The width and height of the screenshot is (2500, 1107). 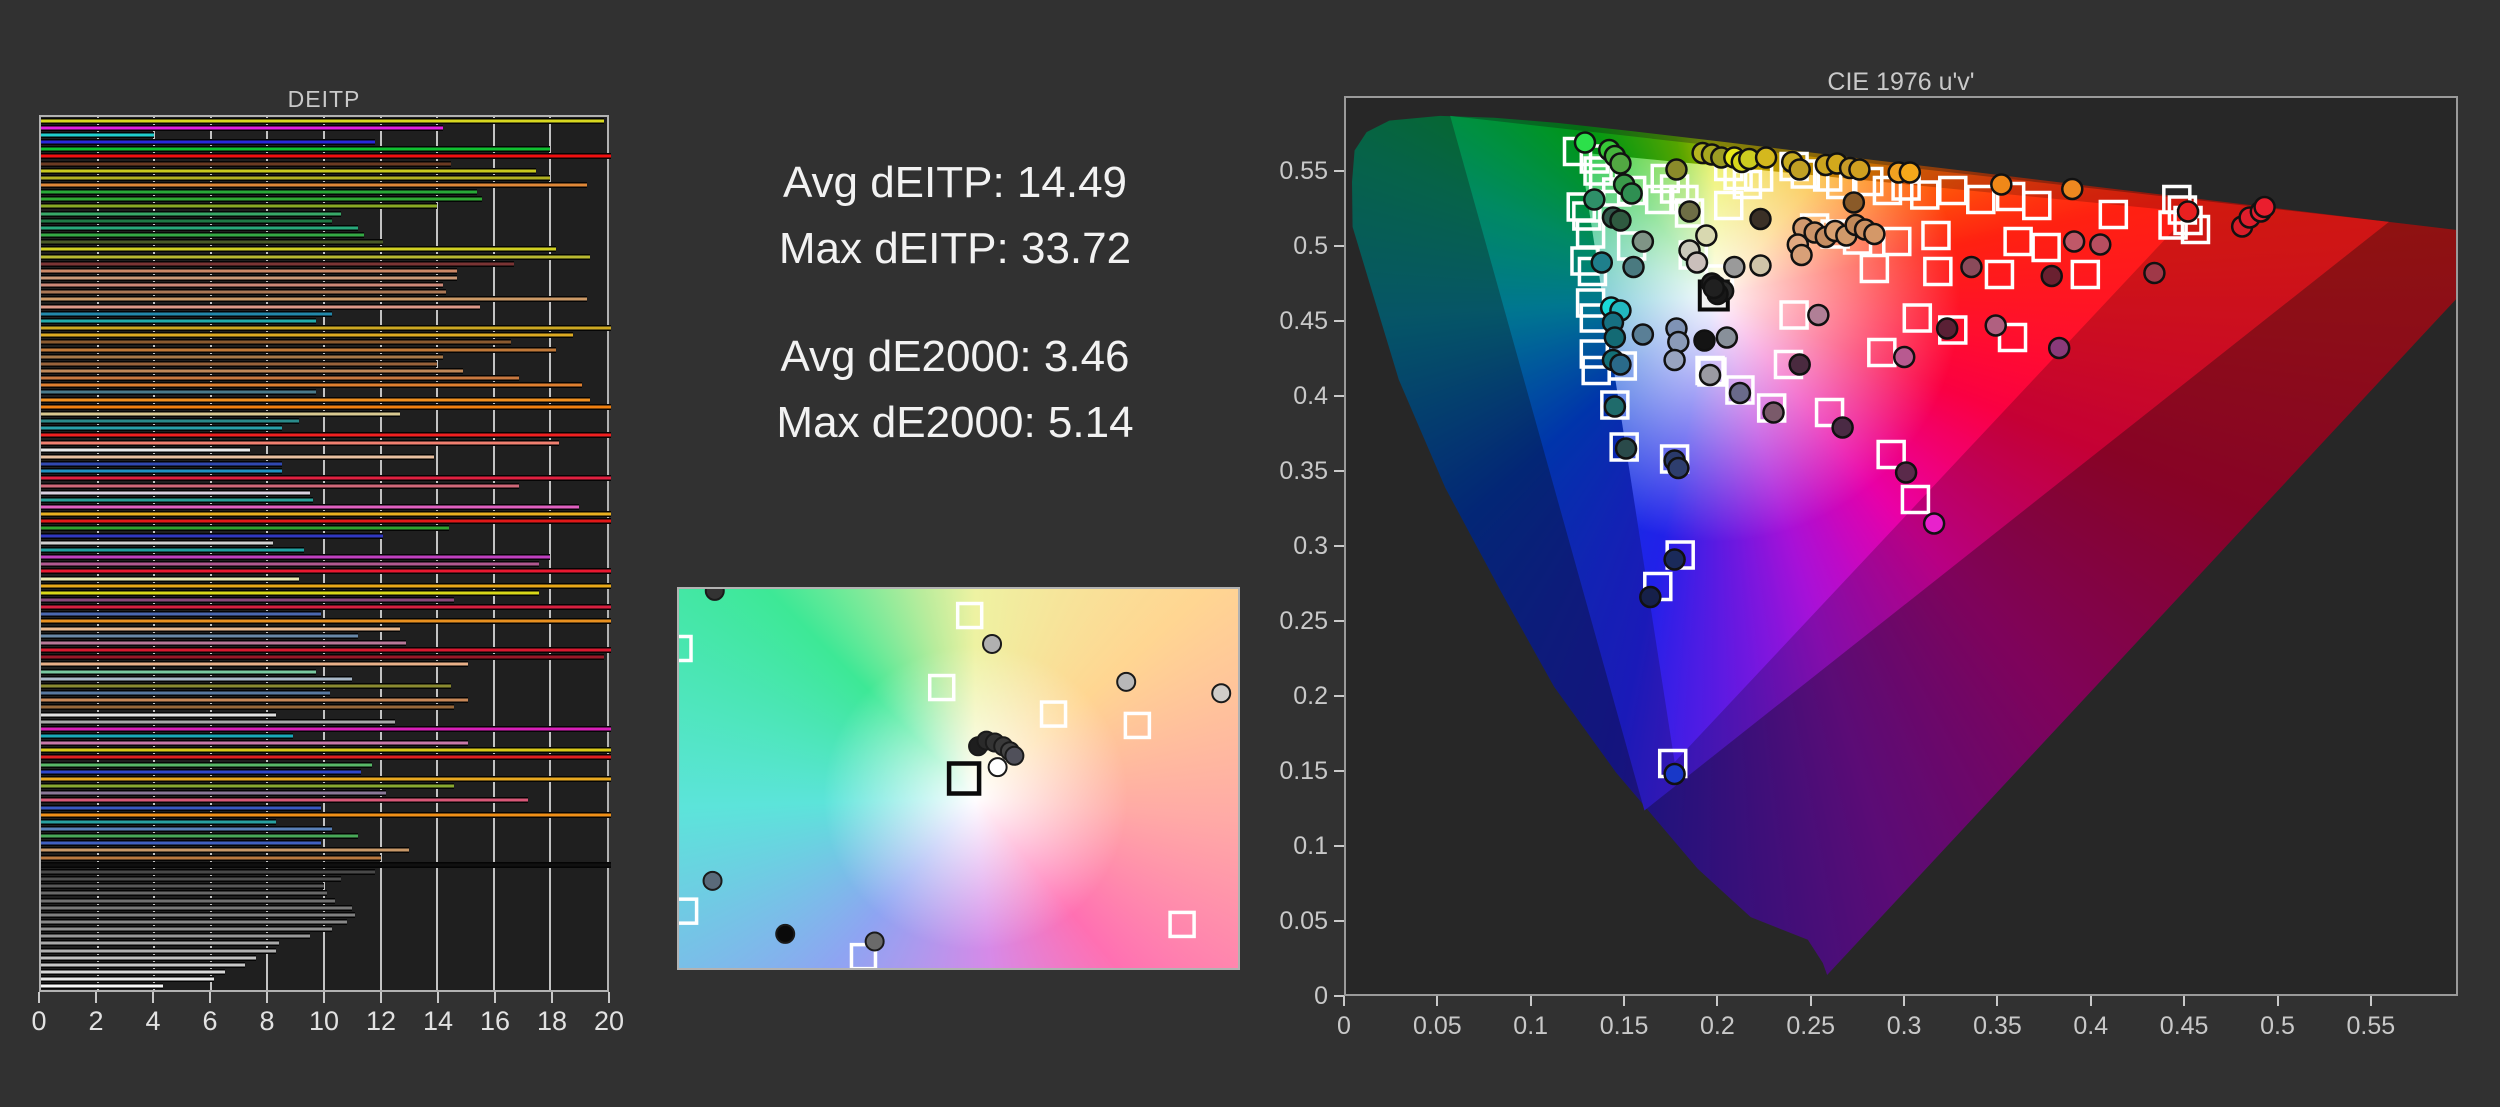 What do you see at coordinates (1901, 82) in the screenshot?
I see `cie-chart-title: CIE 1976 u'v'` at bounding box center [1901, 82].